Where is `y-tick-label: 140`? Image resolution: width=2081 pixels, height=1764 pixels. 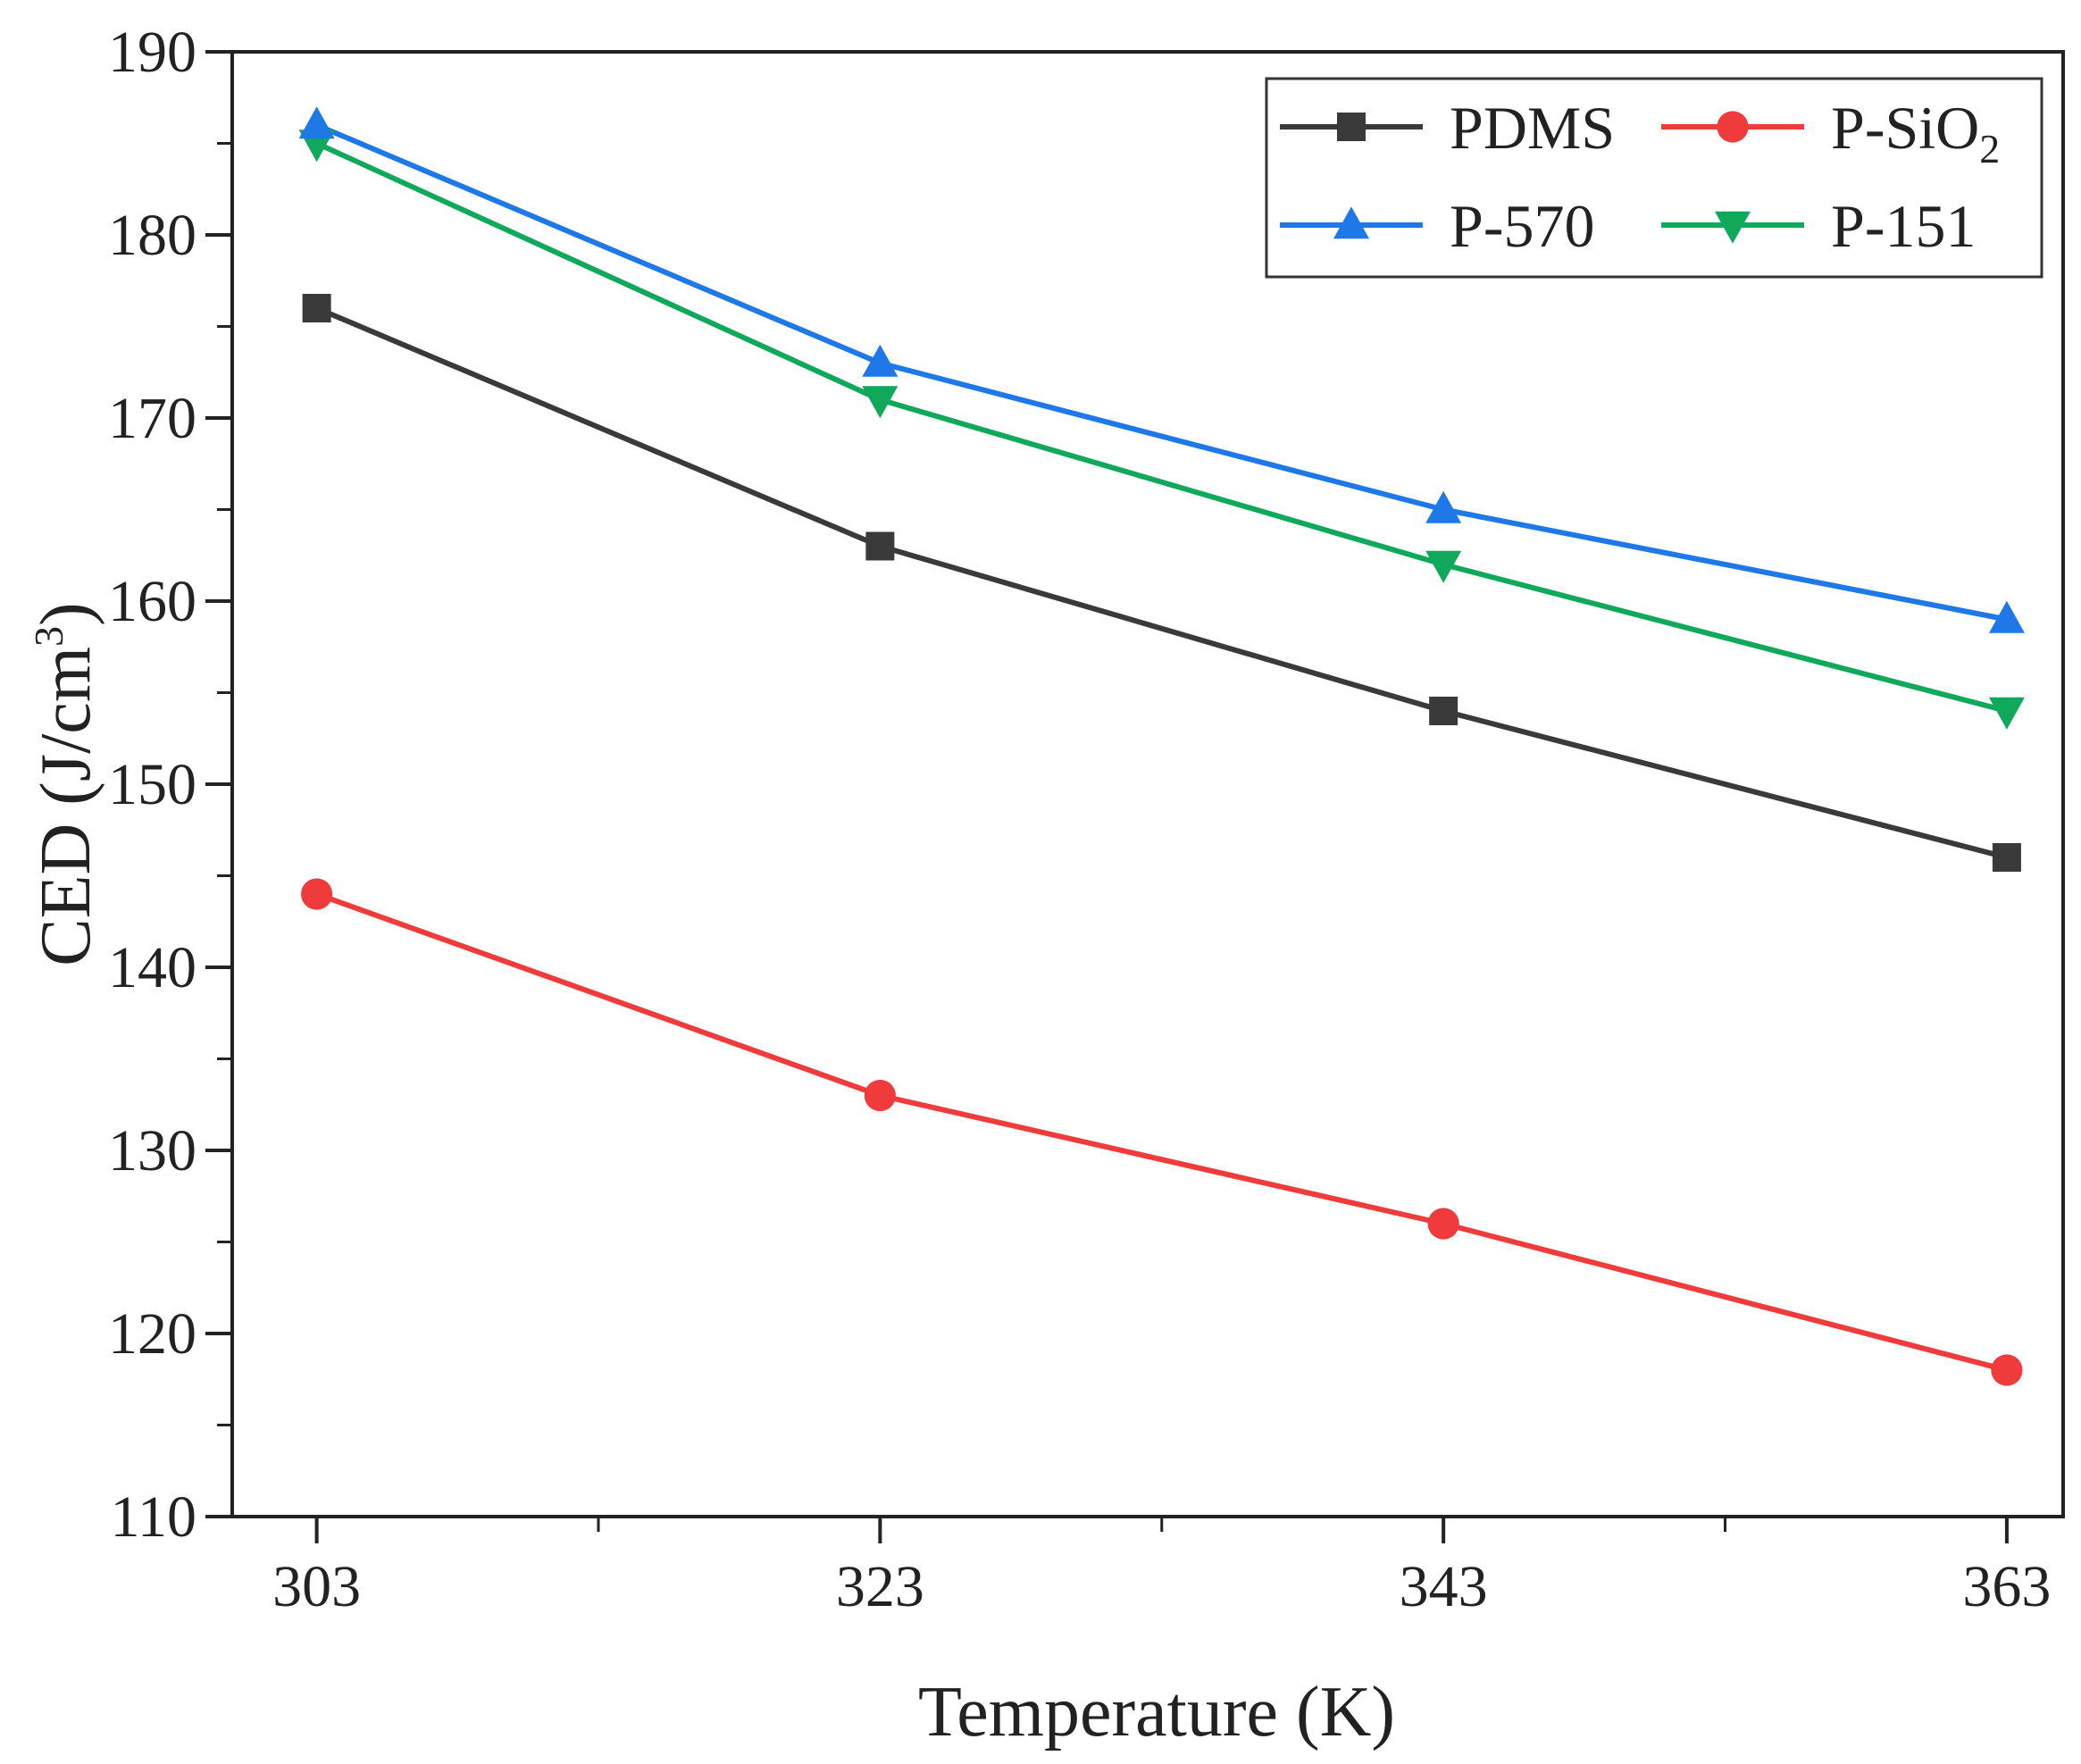
y-tick-label: 140 is located at coordinates (152, 967).